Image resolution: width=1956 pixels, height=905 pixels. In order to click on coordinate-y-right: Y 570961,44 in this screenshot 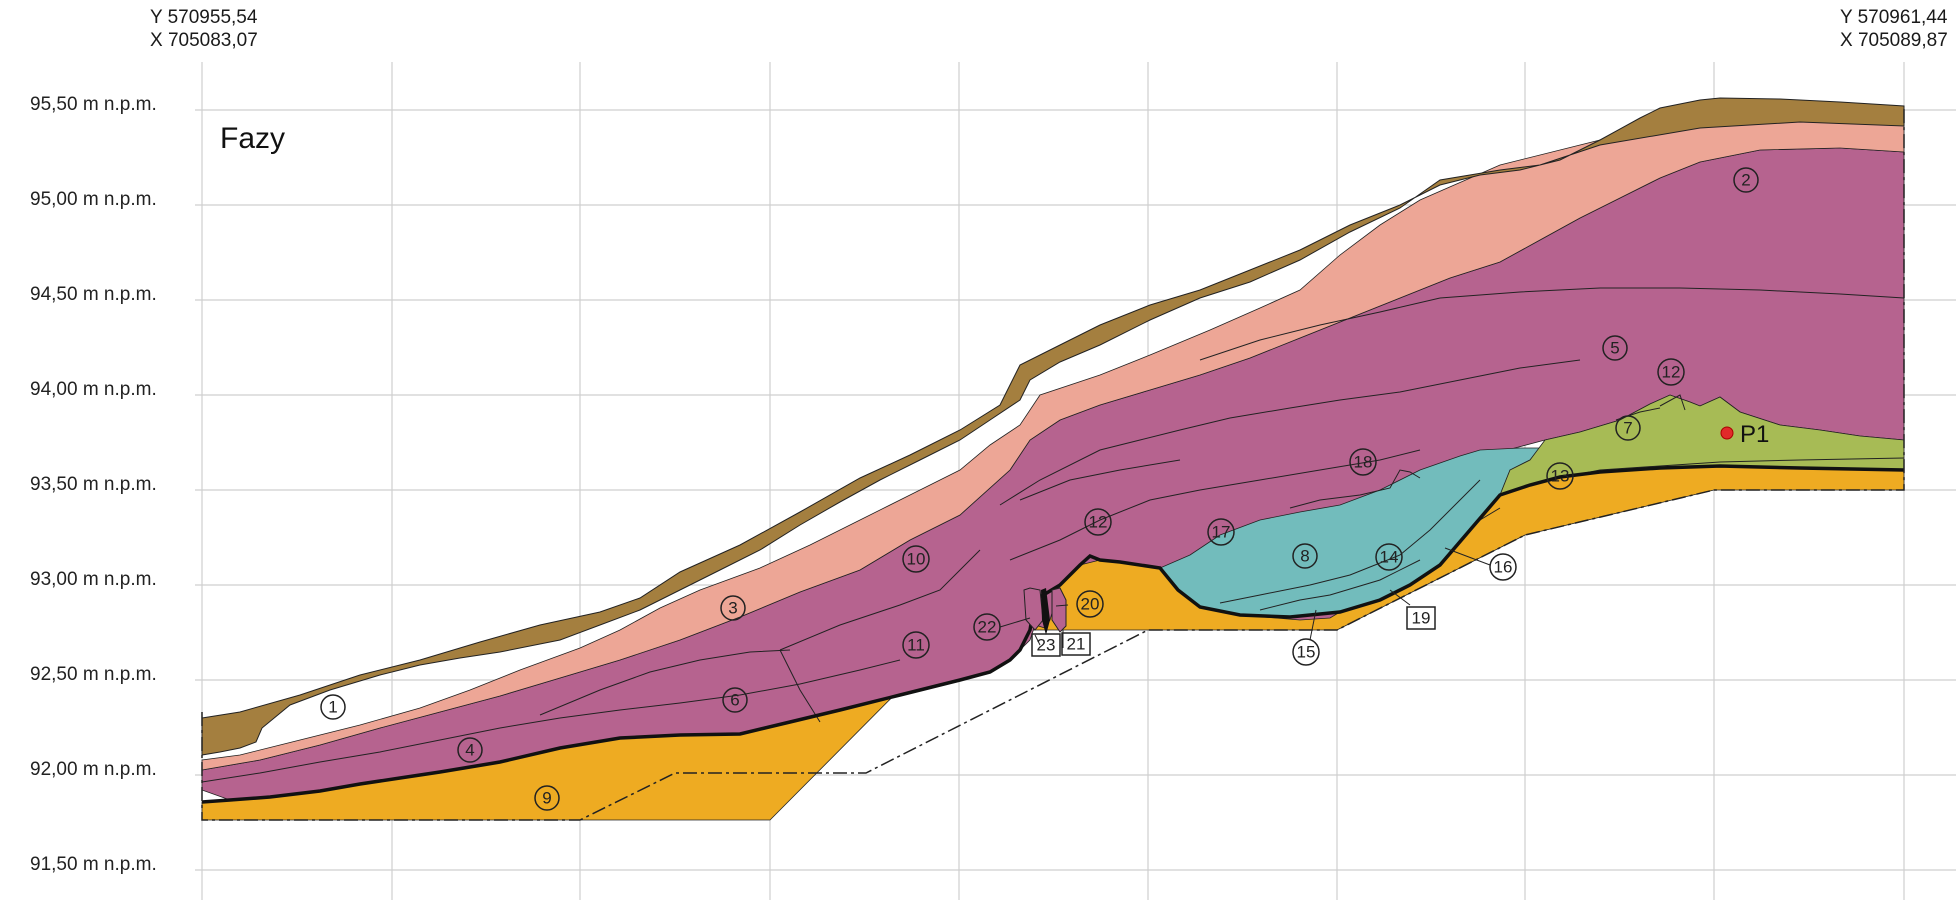, I will do `click(1894, 17)`.